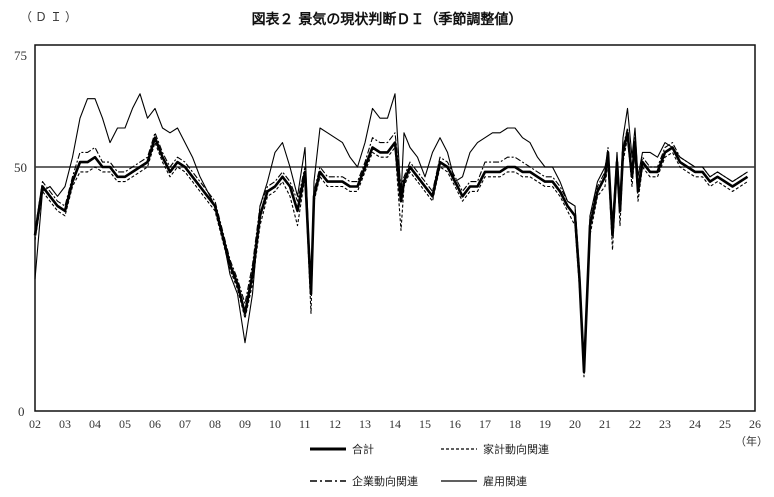 Image resolution: width=774 pixels, height=497 pixels. I want to click on x-tick-03: 03, so click(65, 424).